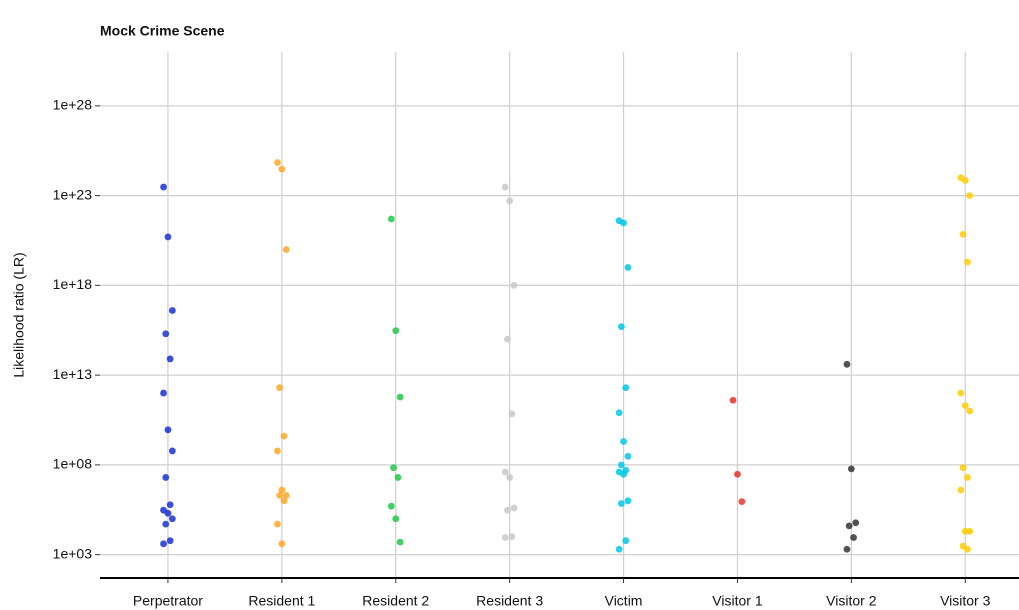 Image resolution: width=1019 pixels, height=610 pixels. Describe the element at coordinates (281, 601) in the screenshot. I see `x-tick-label: Resident 1` at that location.